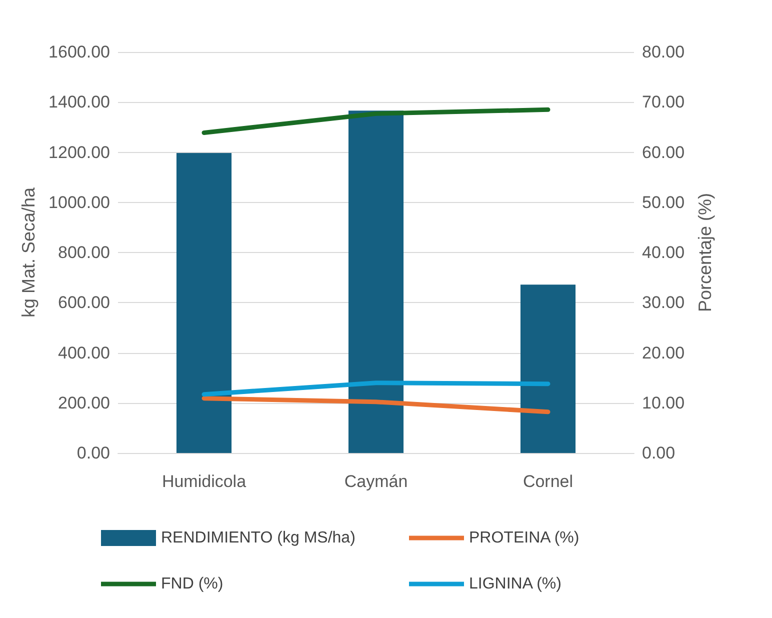 Image resolution: width=772 pixels, height=618 pixels. Describe the element at coordinates (705, 252) in the screenshot. I see `y2-axis-title: Porcentaje (%)` at that location.